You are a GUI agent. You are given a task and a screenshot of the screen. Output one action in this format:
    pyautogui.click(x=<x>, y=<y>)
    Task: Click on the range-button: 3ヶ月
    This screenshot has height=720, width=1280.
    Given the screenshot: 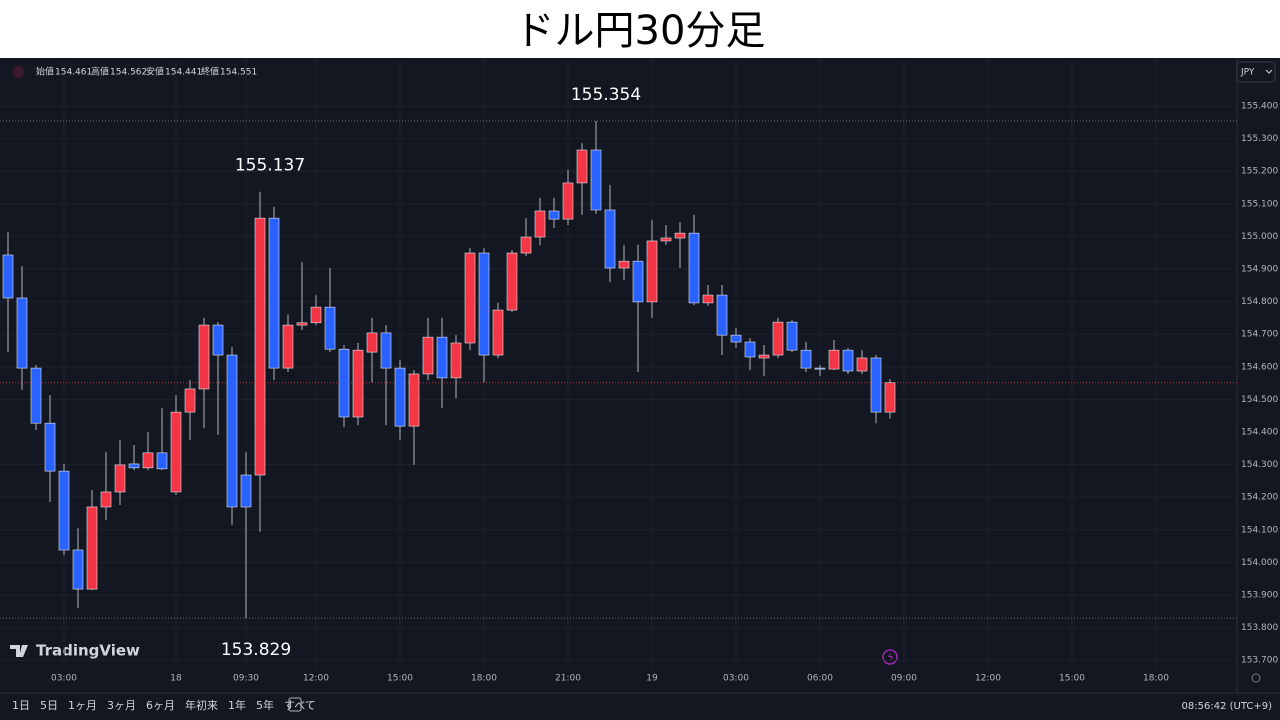 What is the action you would take?
    pyautogui.click(x=121, y=705)
    